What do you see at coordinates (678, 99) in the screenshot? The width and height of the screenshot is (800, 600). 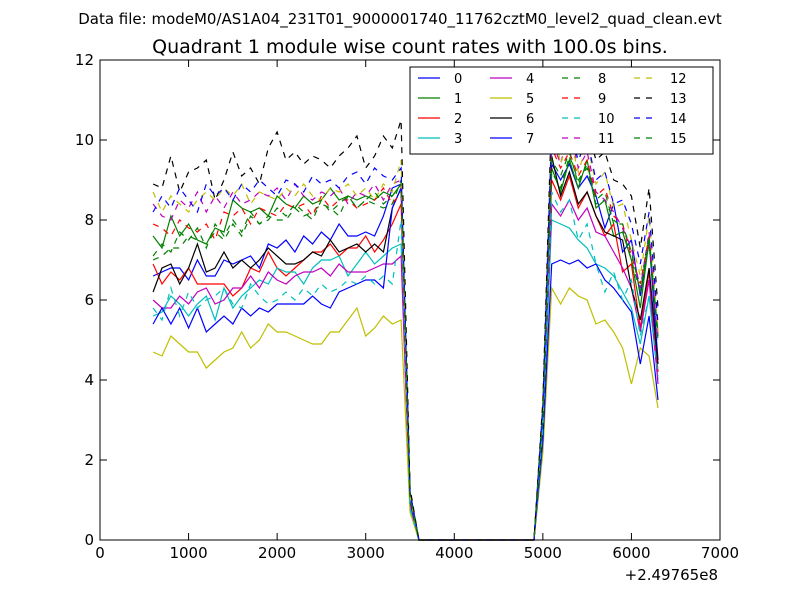 I see `legend-label-13: 13` at bounding box center [678, 99].